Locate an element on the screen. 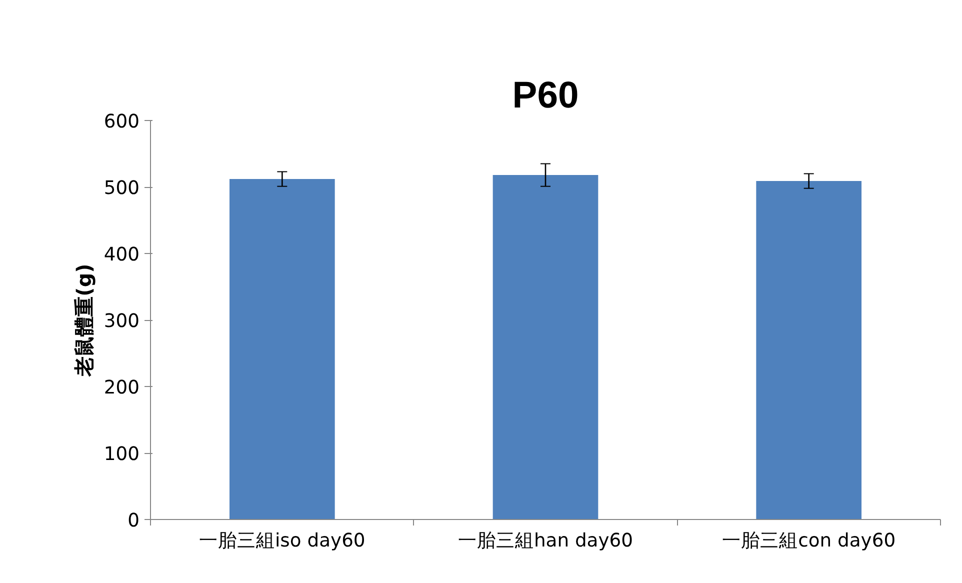  y-tick-label: 400 is located at coordinates (122, 255).